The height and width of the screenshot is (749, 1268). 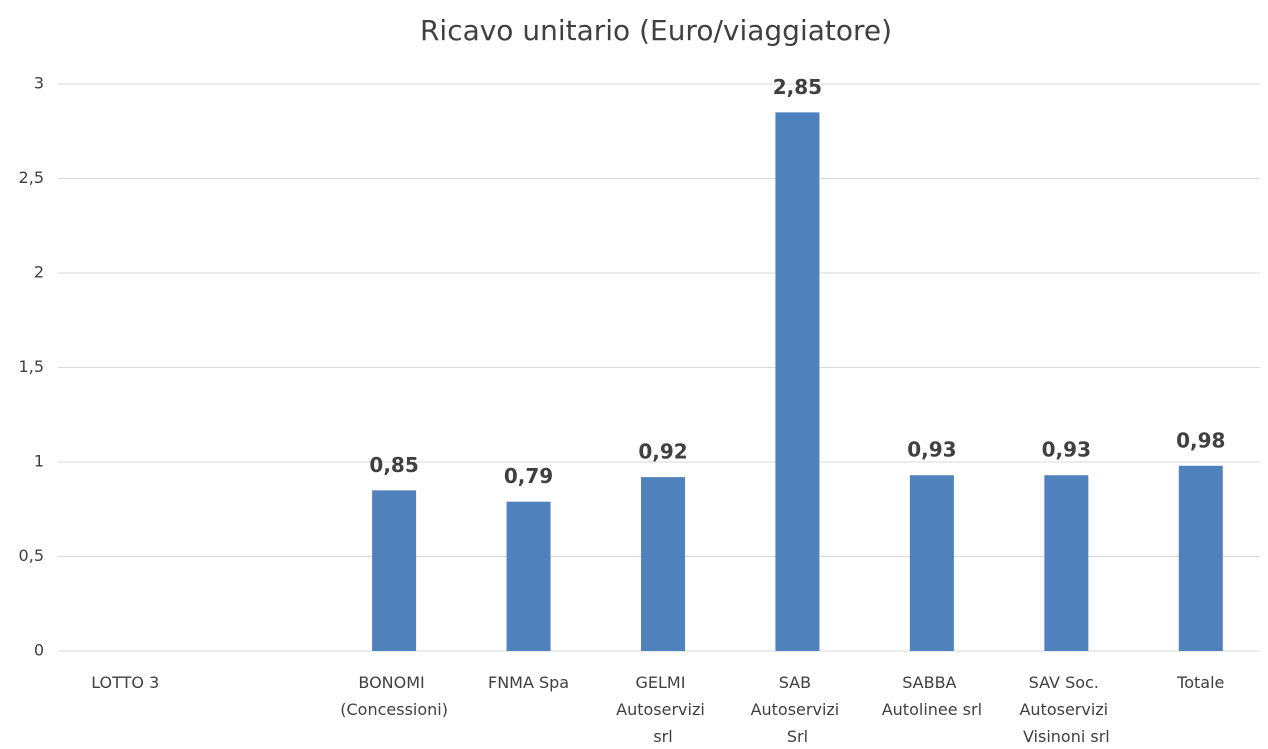 What do you see at coordinates (656, 30) in the screenshot?
I see `chart-title: Ricavo unitario (Euro/viaggiatore)` at bounding box center [656, 30].